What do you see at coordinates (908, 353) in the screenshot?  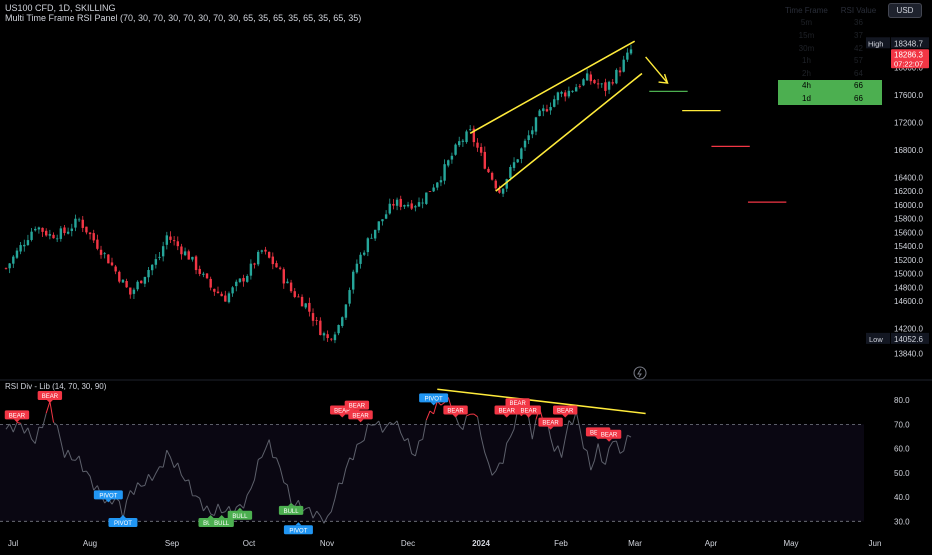 I see `price-axis-tick: 13840.0` at bounding box center [908, 353].